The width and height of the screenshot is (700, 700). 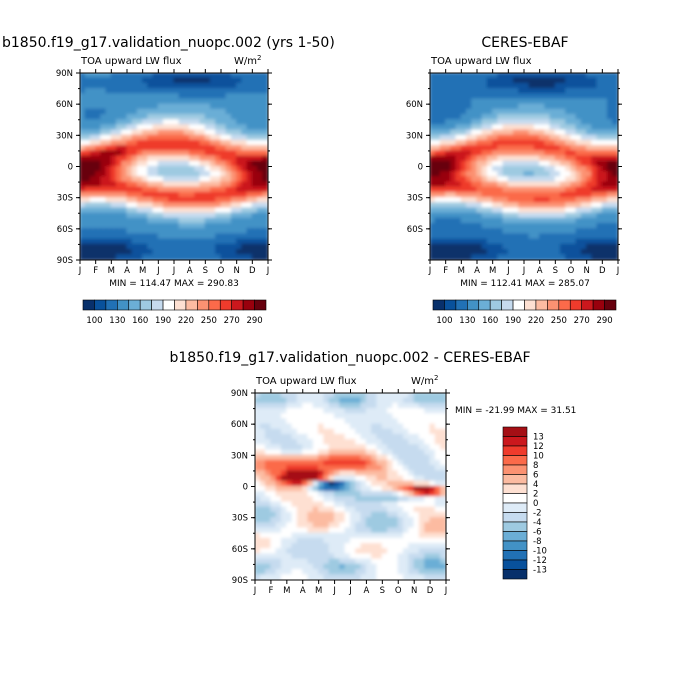 I want to click on colorbar-swatch, so click(x=473, y=305).